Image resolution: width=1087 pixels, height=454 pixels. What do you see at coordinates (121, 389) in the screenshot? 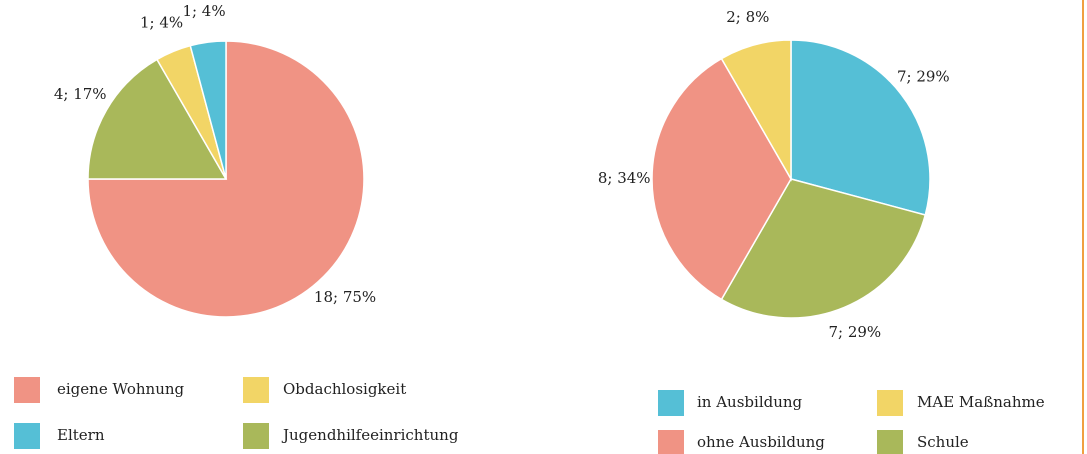
I see `legend-label: eigene Wohnung` at bounding box center [121, 389].